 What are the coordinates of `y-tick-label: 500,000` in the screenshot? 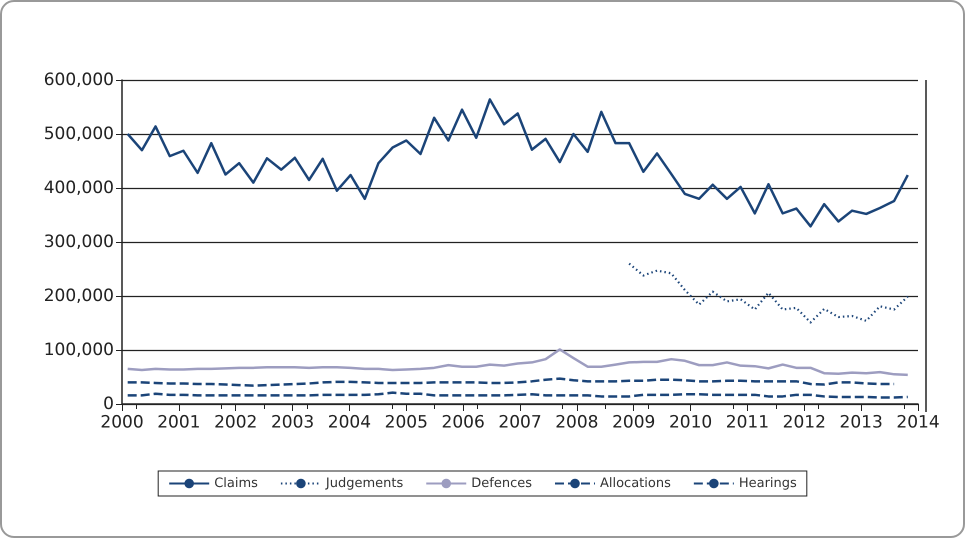 It's located at (79, 134).